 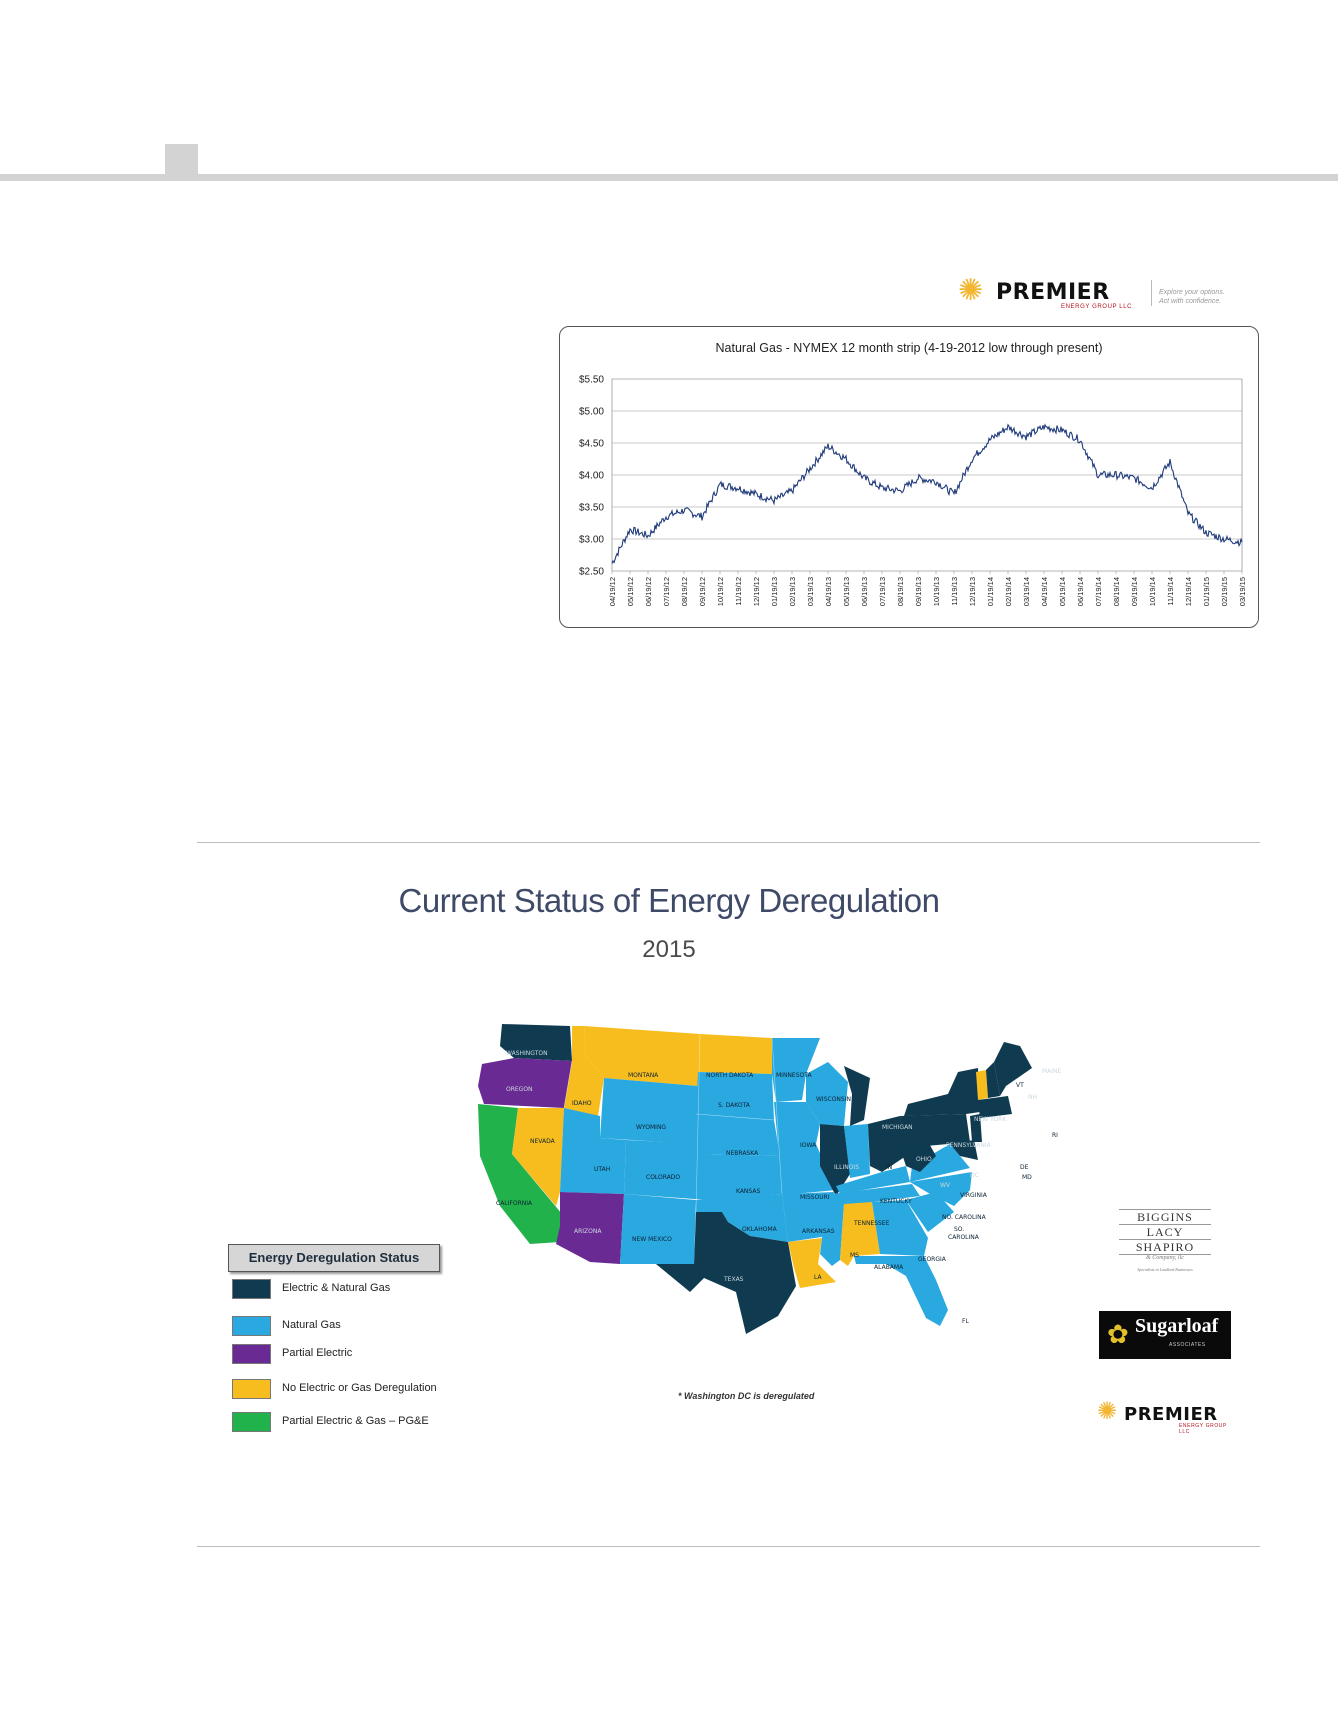 What do you see at coordinates (582, 1103) in the screenshot?
I see `label-idaho: IDAHO` at bounding box center [582, 1103].